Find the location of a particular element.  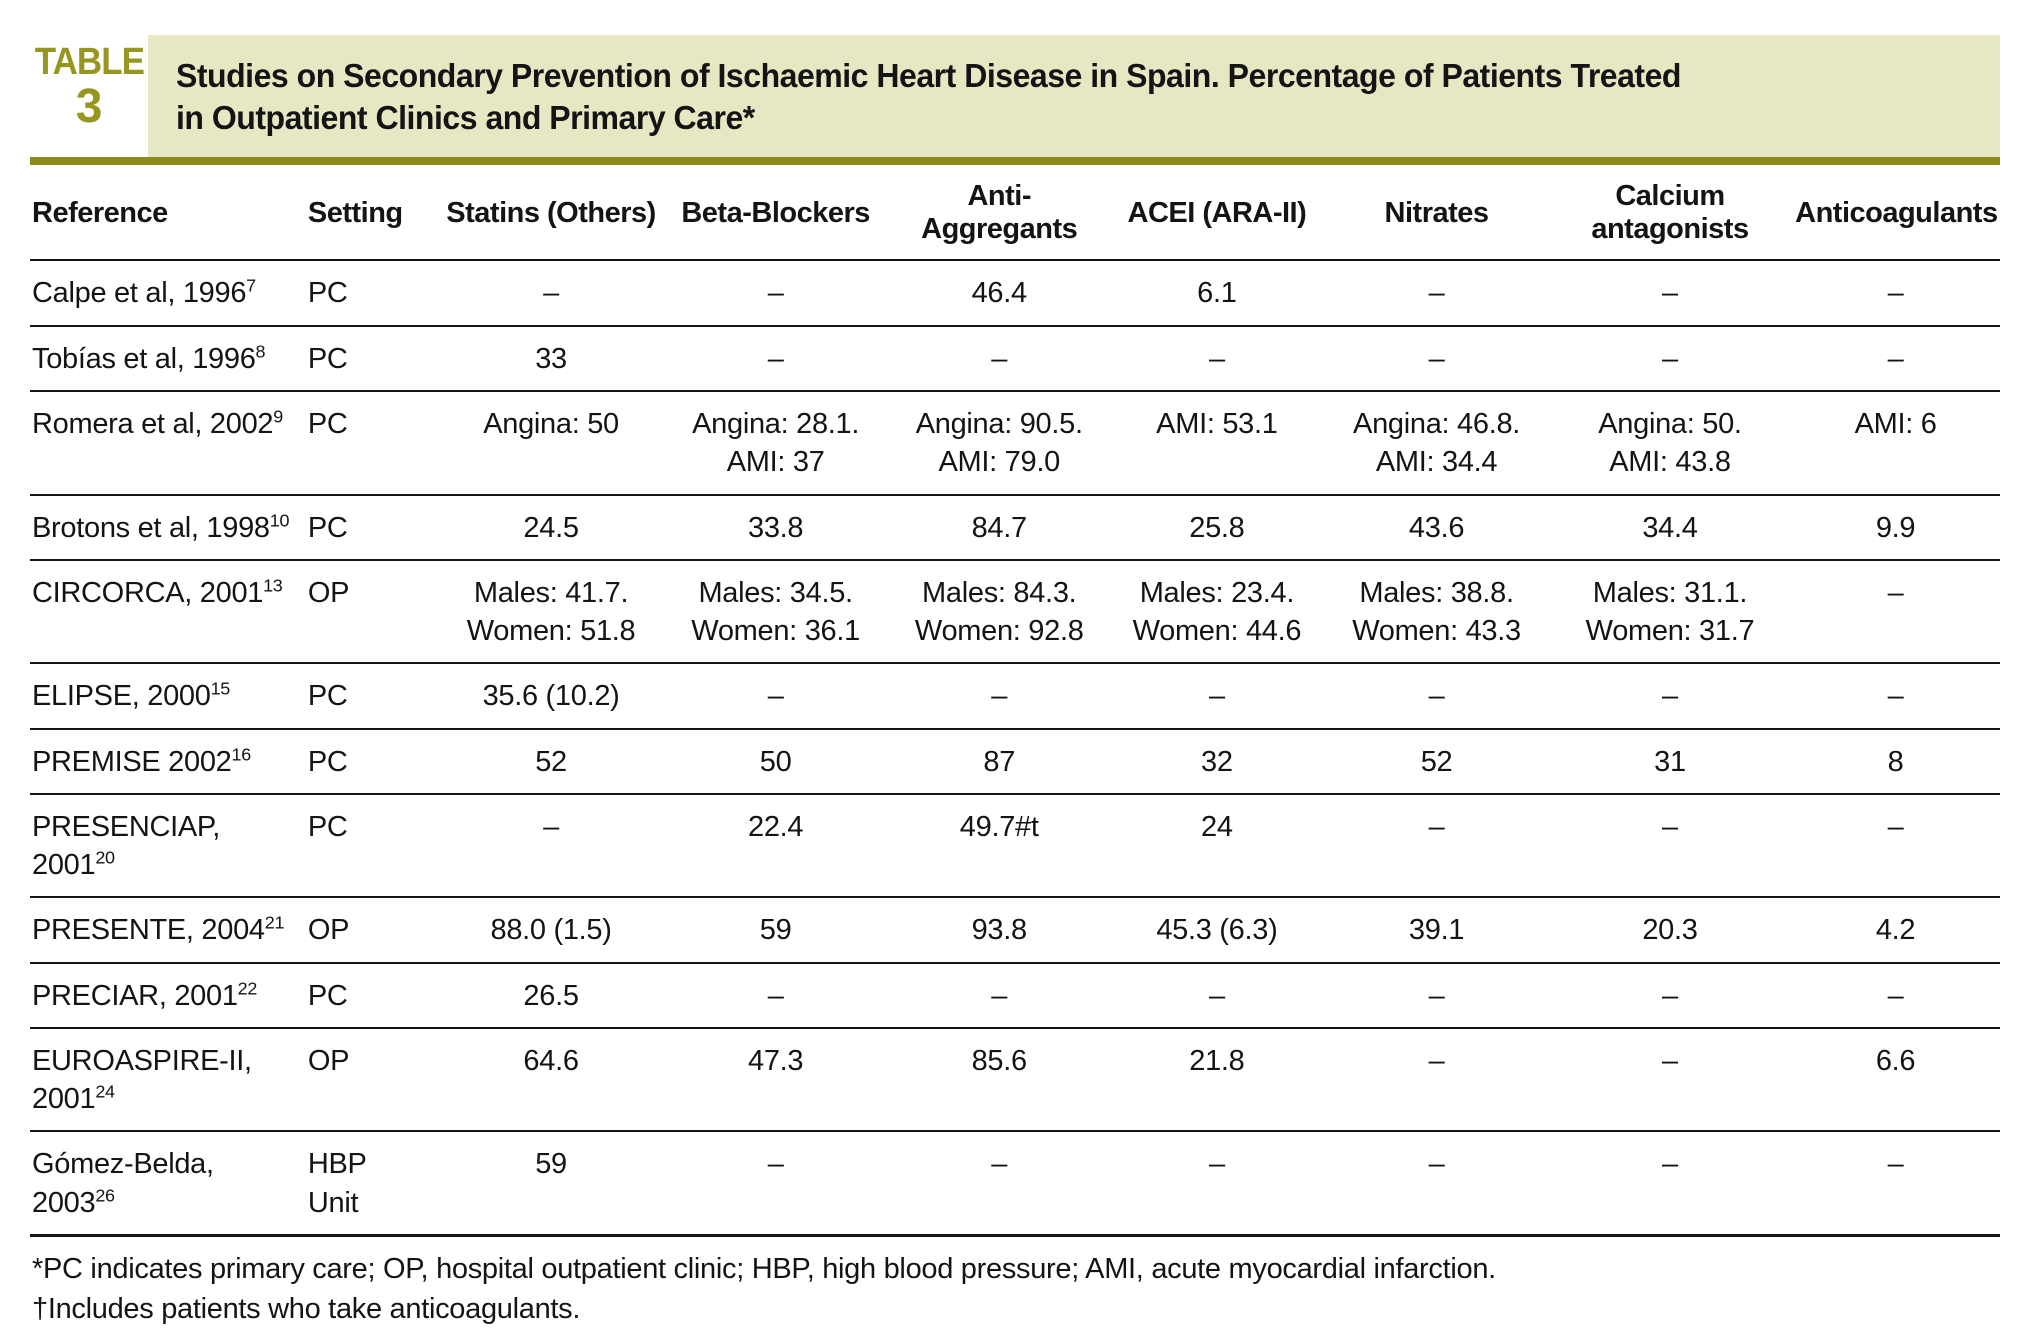

value-cell: 85.6 is located at coordinates (999, 1060).